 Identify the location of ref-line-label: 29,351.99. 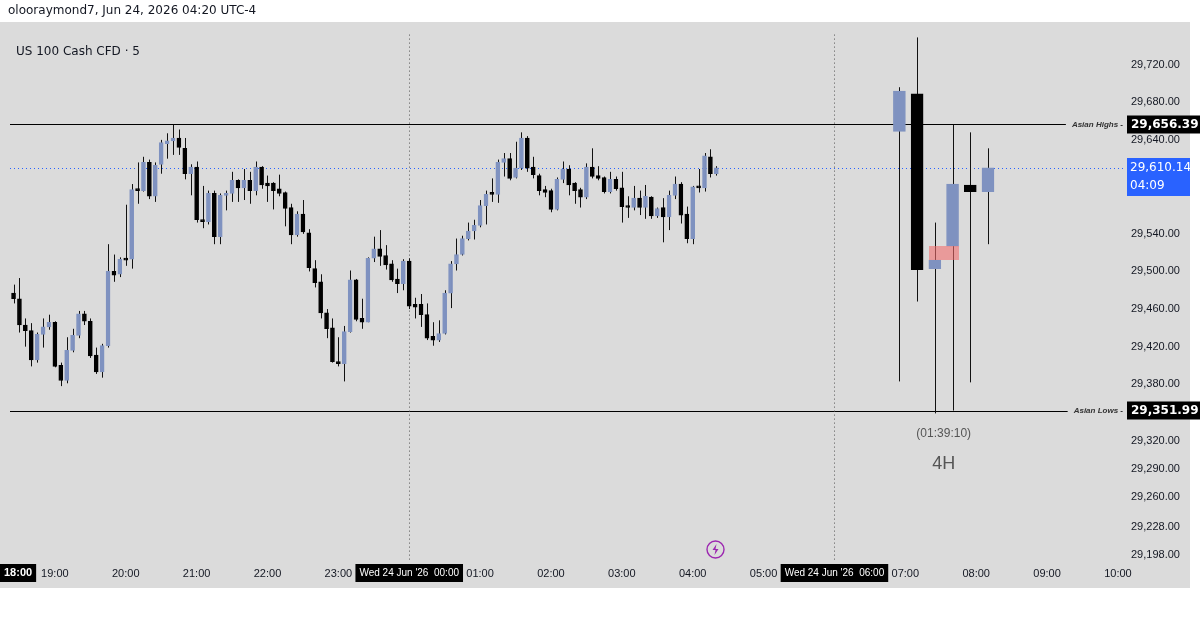
(1165, 409).